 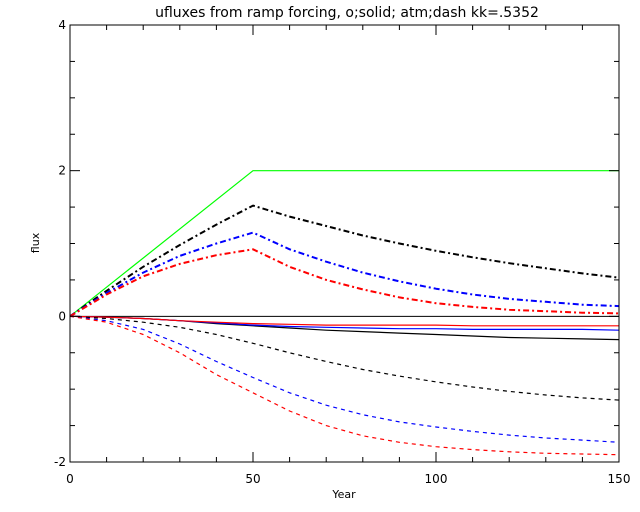 I want to click on y-tick-label: -2, so click(x=60, y=462).